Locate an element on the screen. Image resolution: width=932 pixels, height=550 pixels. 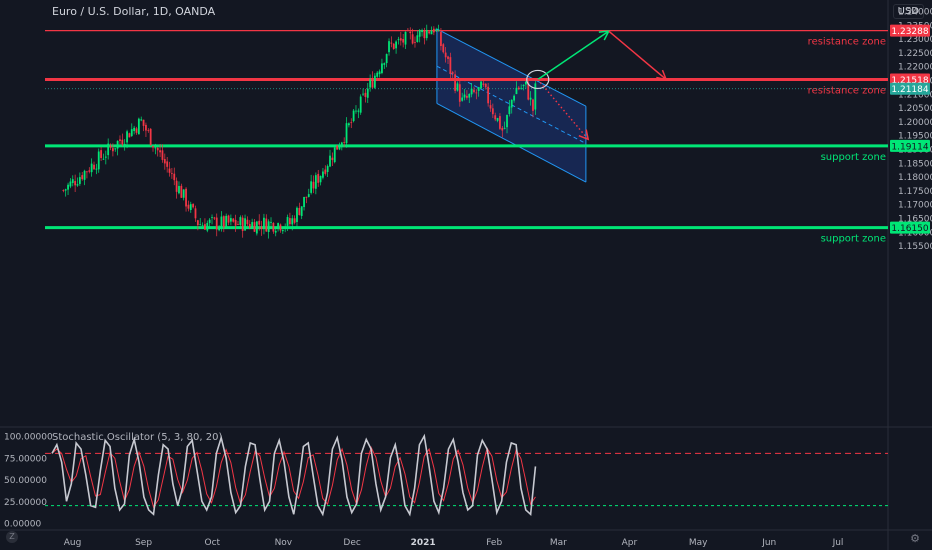
price-tick-label: 1.21000 is located at coordinates (915, 95).